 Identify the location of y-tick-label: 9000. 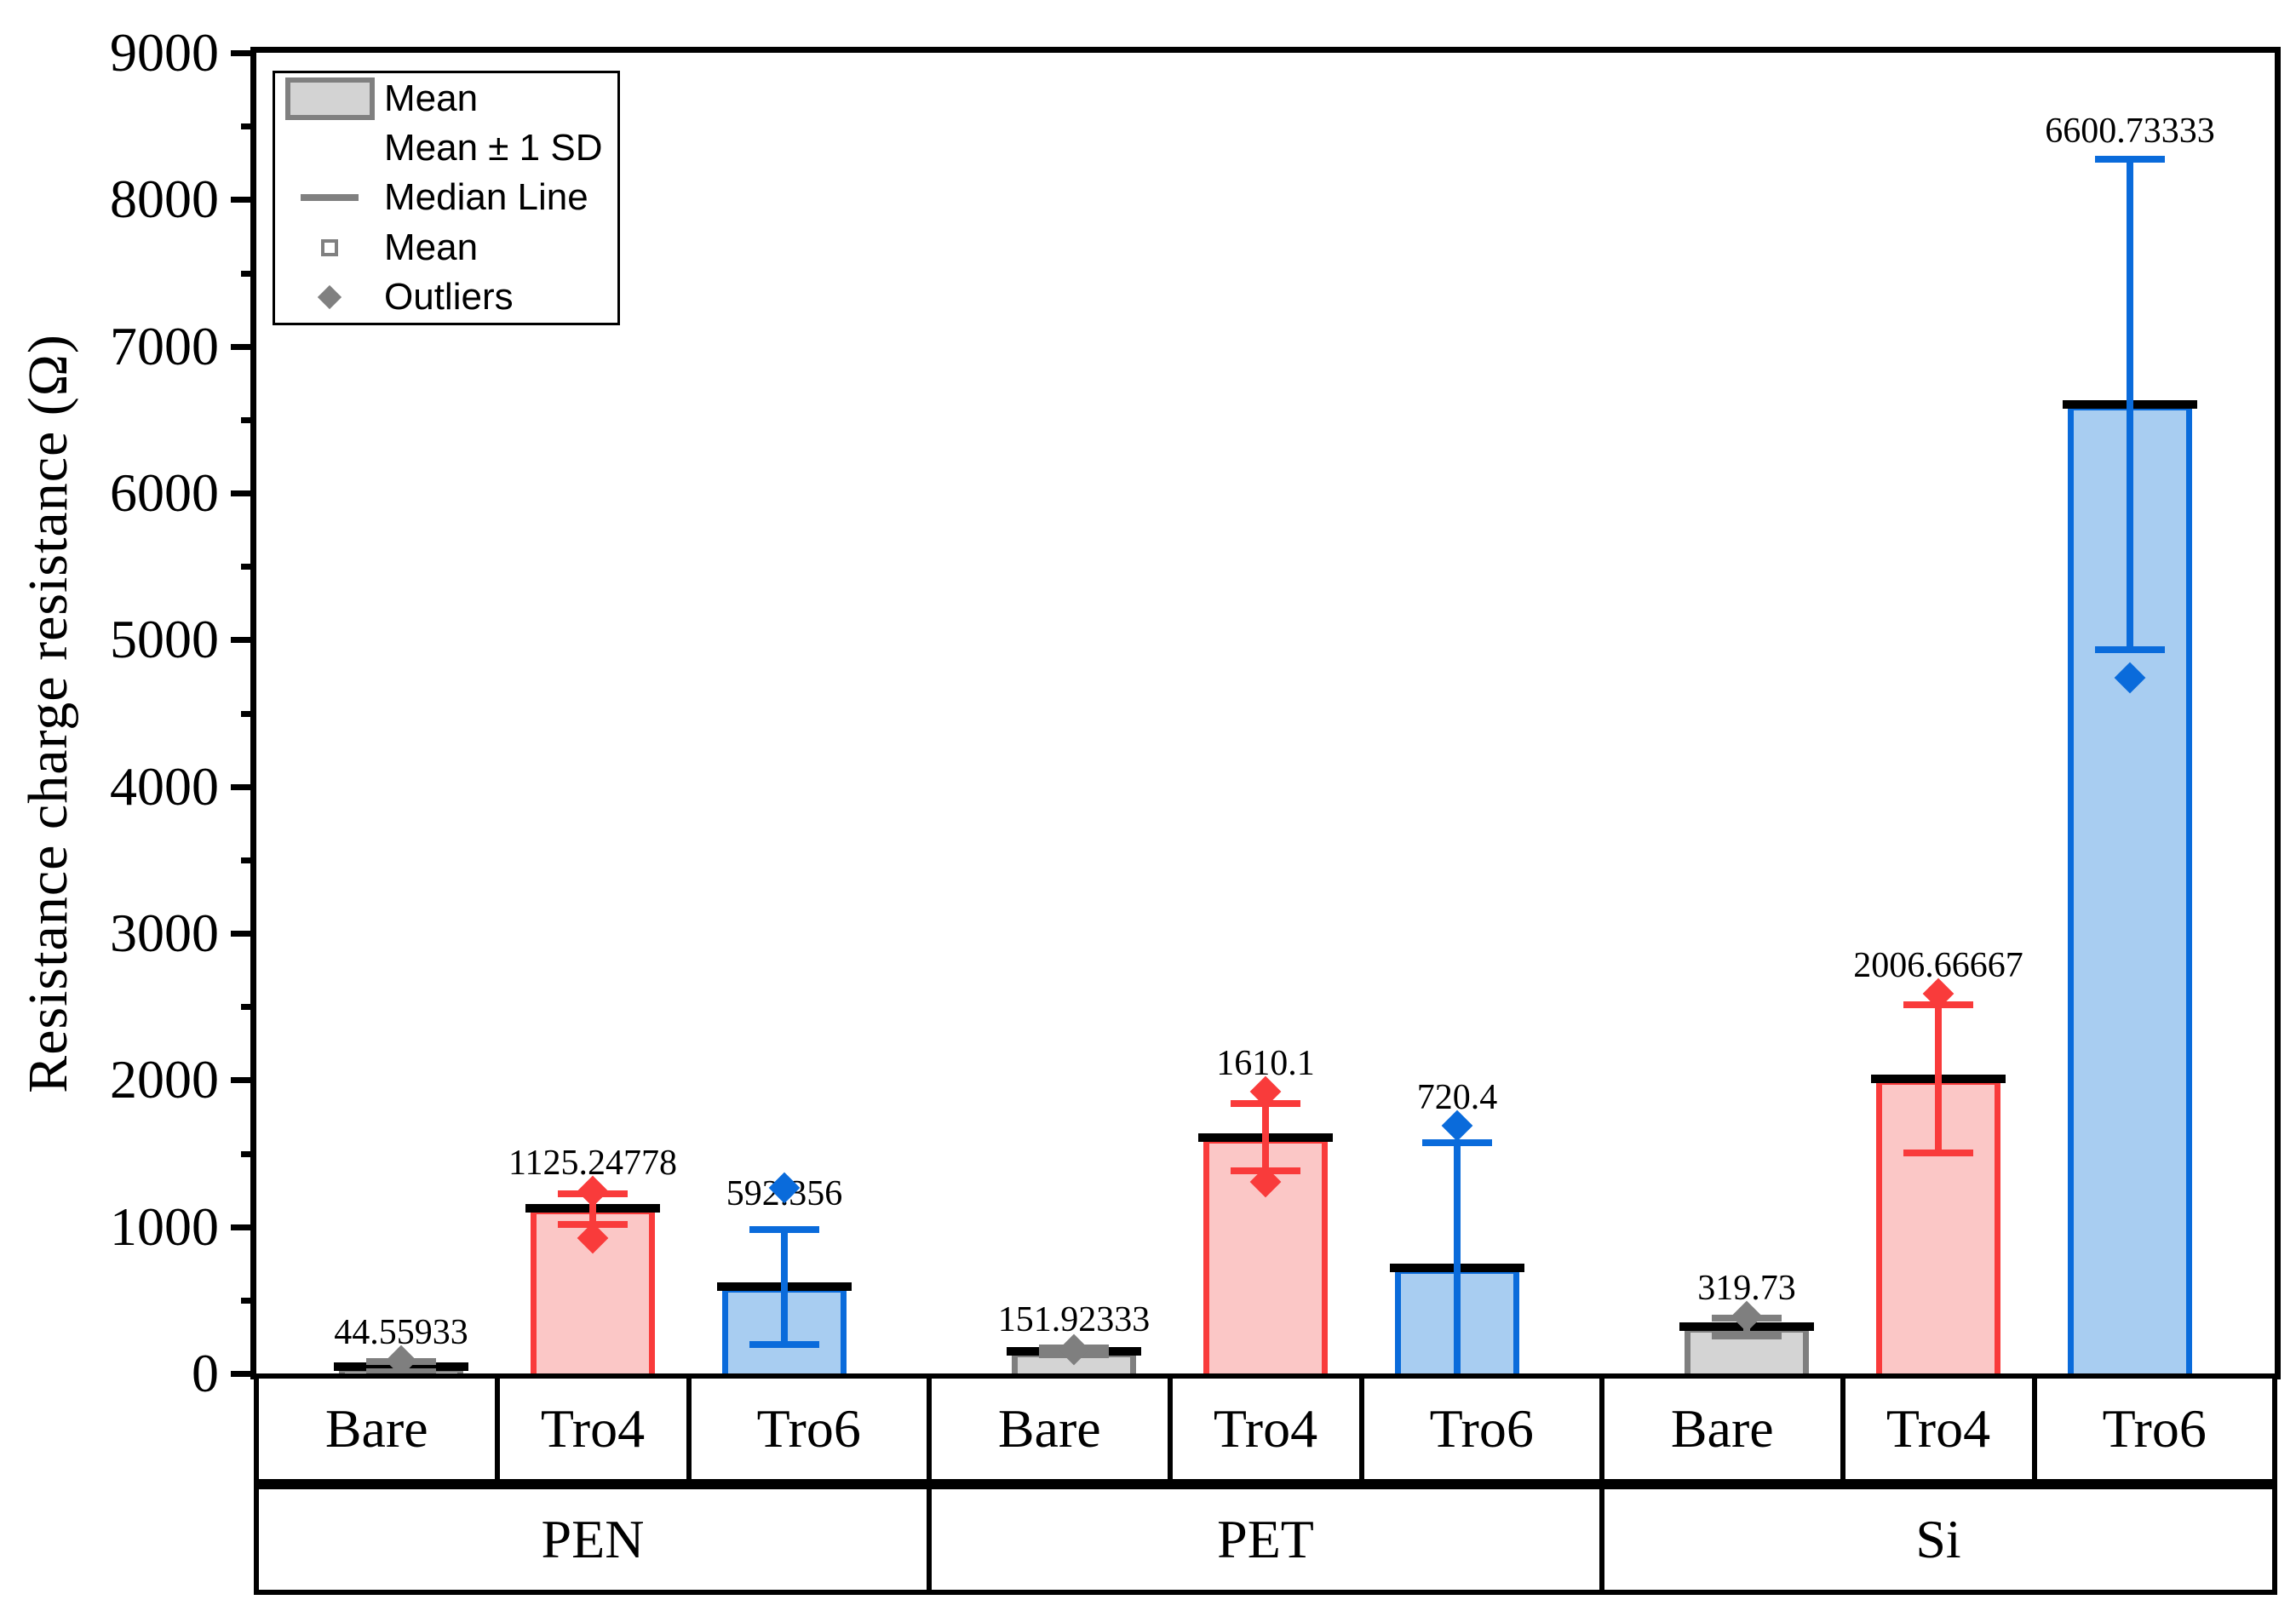
(164, 52).